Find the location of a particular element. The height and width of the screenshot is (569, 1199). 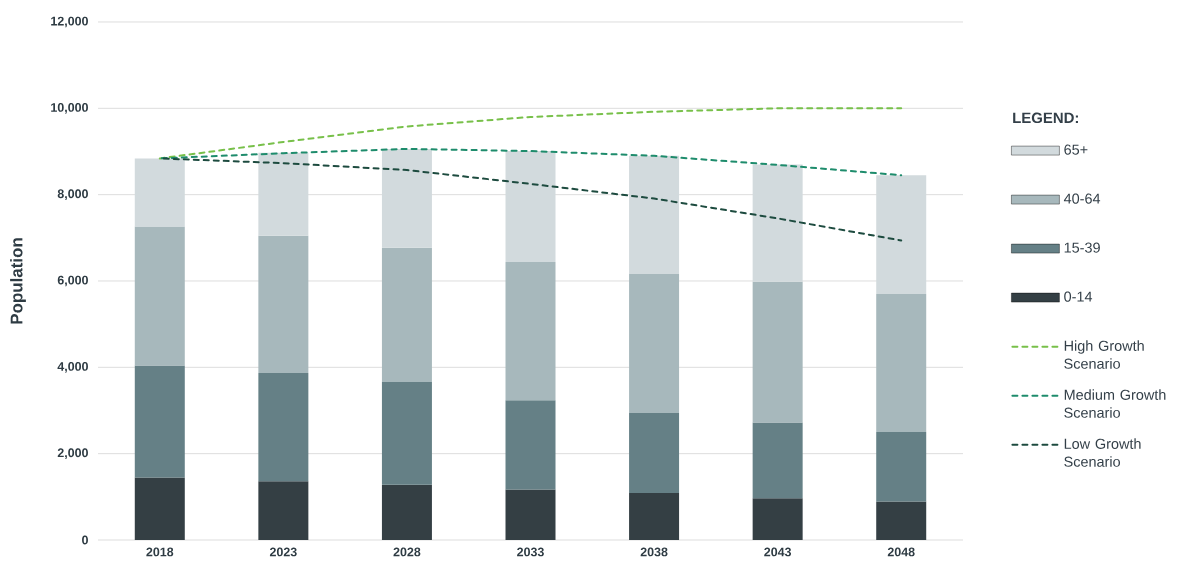

x-tick-label: 2033 is located at coordinates (530, 552).